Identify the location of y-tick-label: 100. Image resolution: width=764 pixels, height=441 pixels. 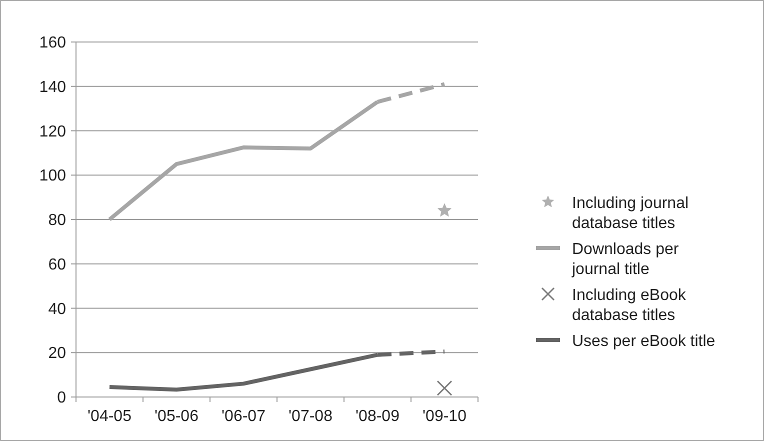
(52, 176).